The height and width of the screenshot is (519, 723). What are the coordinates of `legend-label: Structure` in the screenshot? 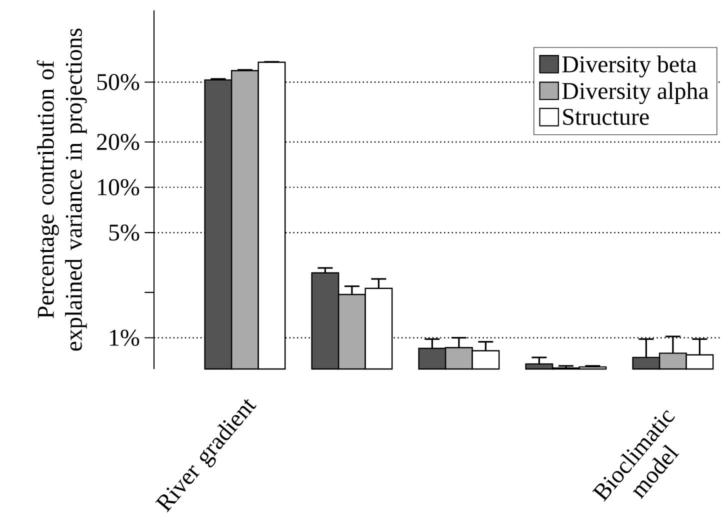 It's located at (606, 116).